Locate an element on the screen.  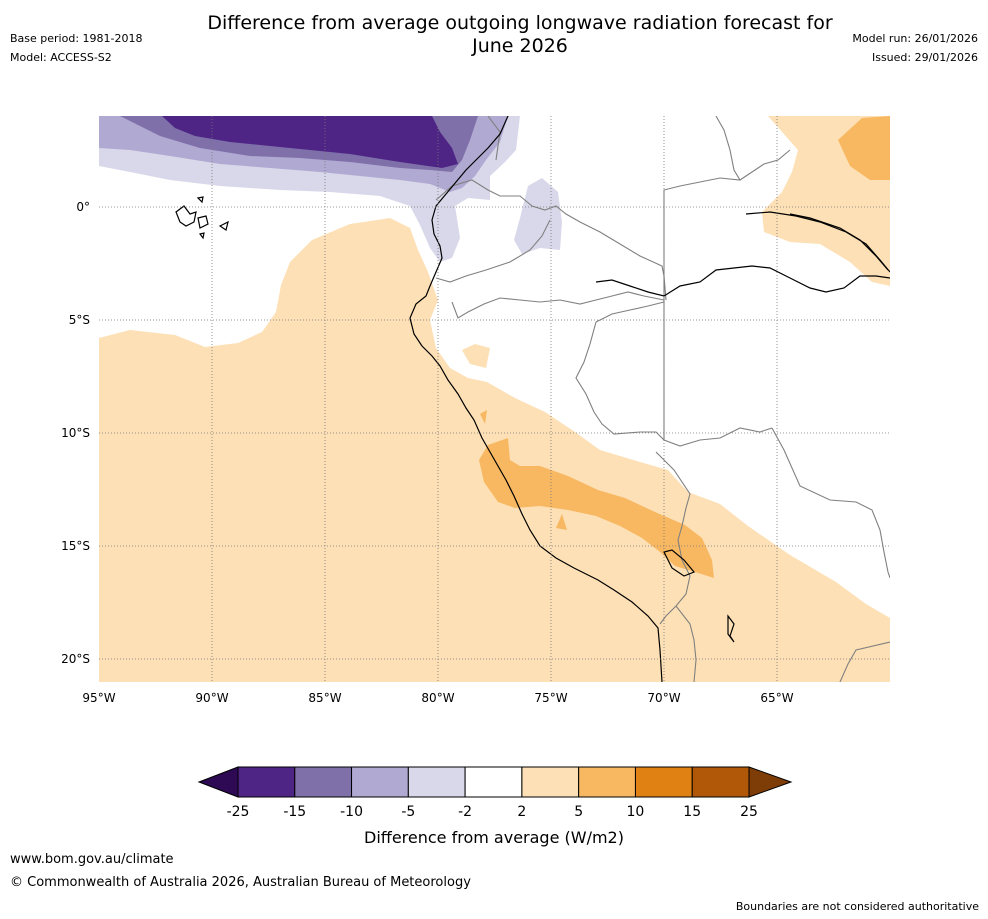
longitude-labels: 95°W 90°W 85°W 80°W 75°W 70°W 65°W is located at coordinates (437, 698).